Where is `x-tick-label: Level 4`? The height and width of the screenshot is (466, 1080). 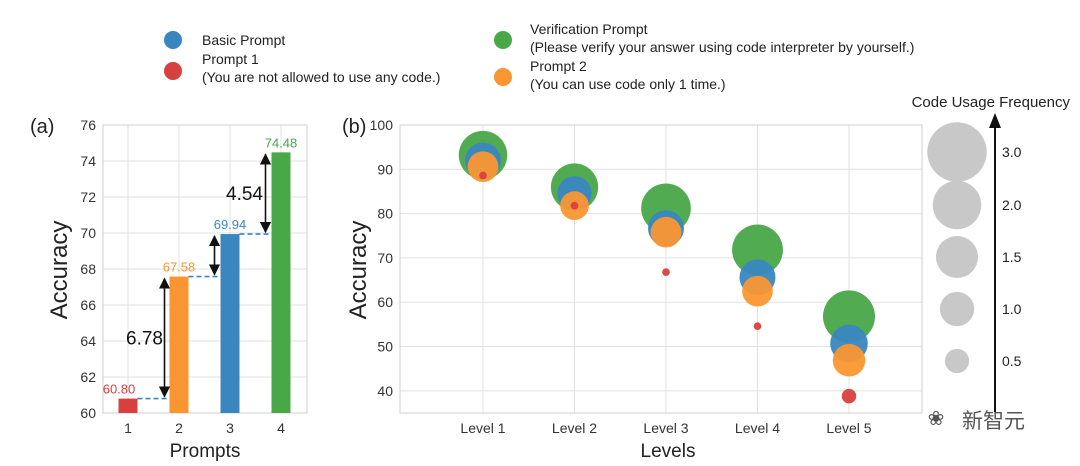 x-tick-label: Level 4 is located at coordinates (757, 428).